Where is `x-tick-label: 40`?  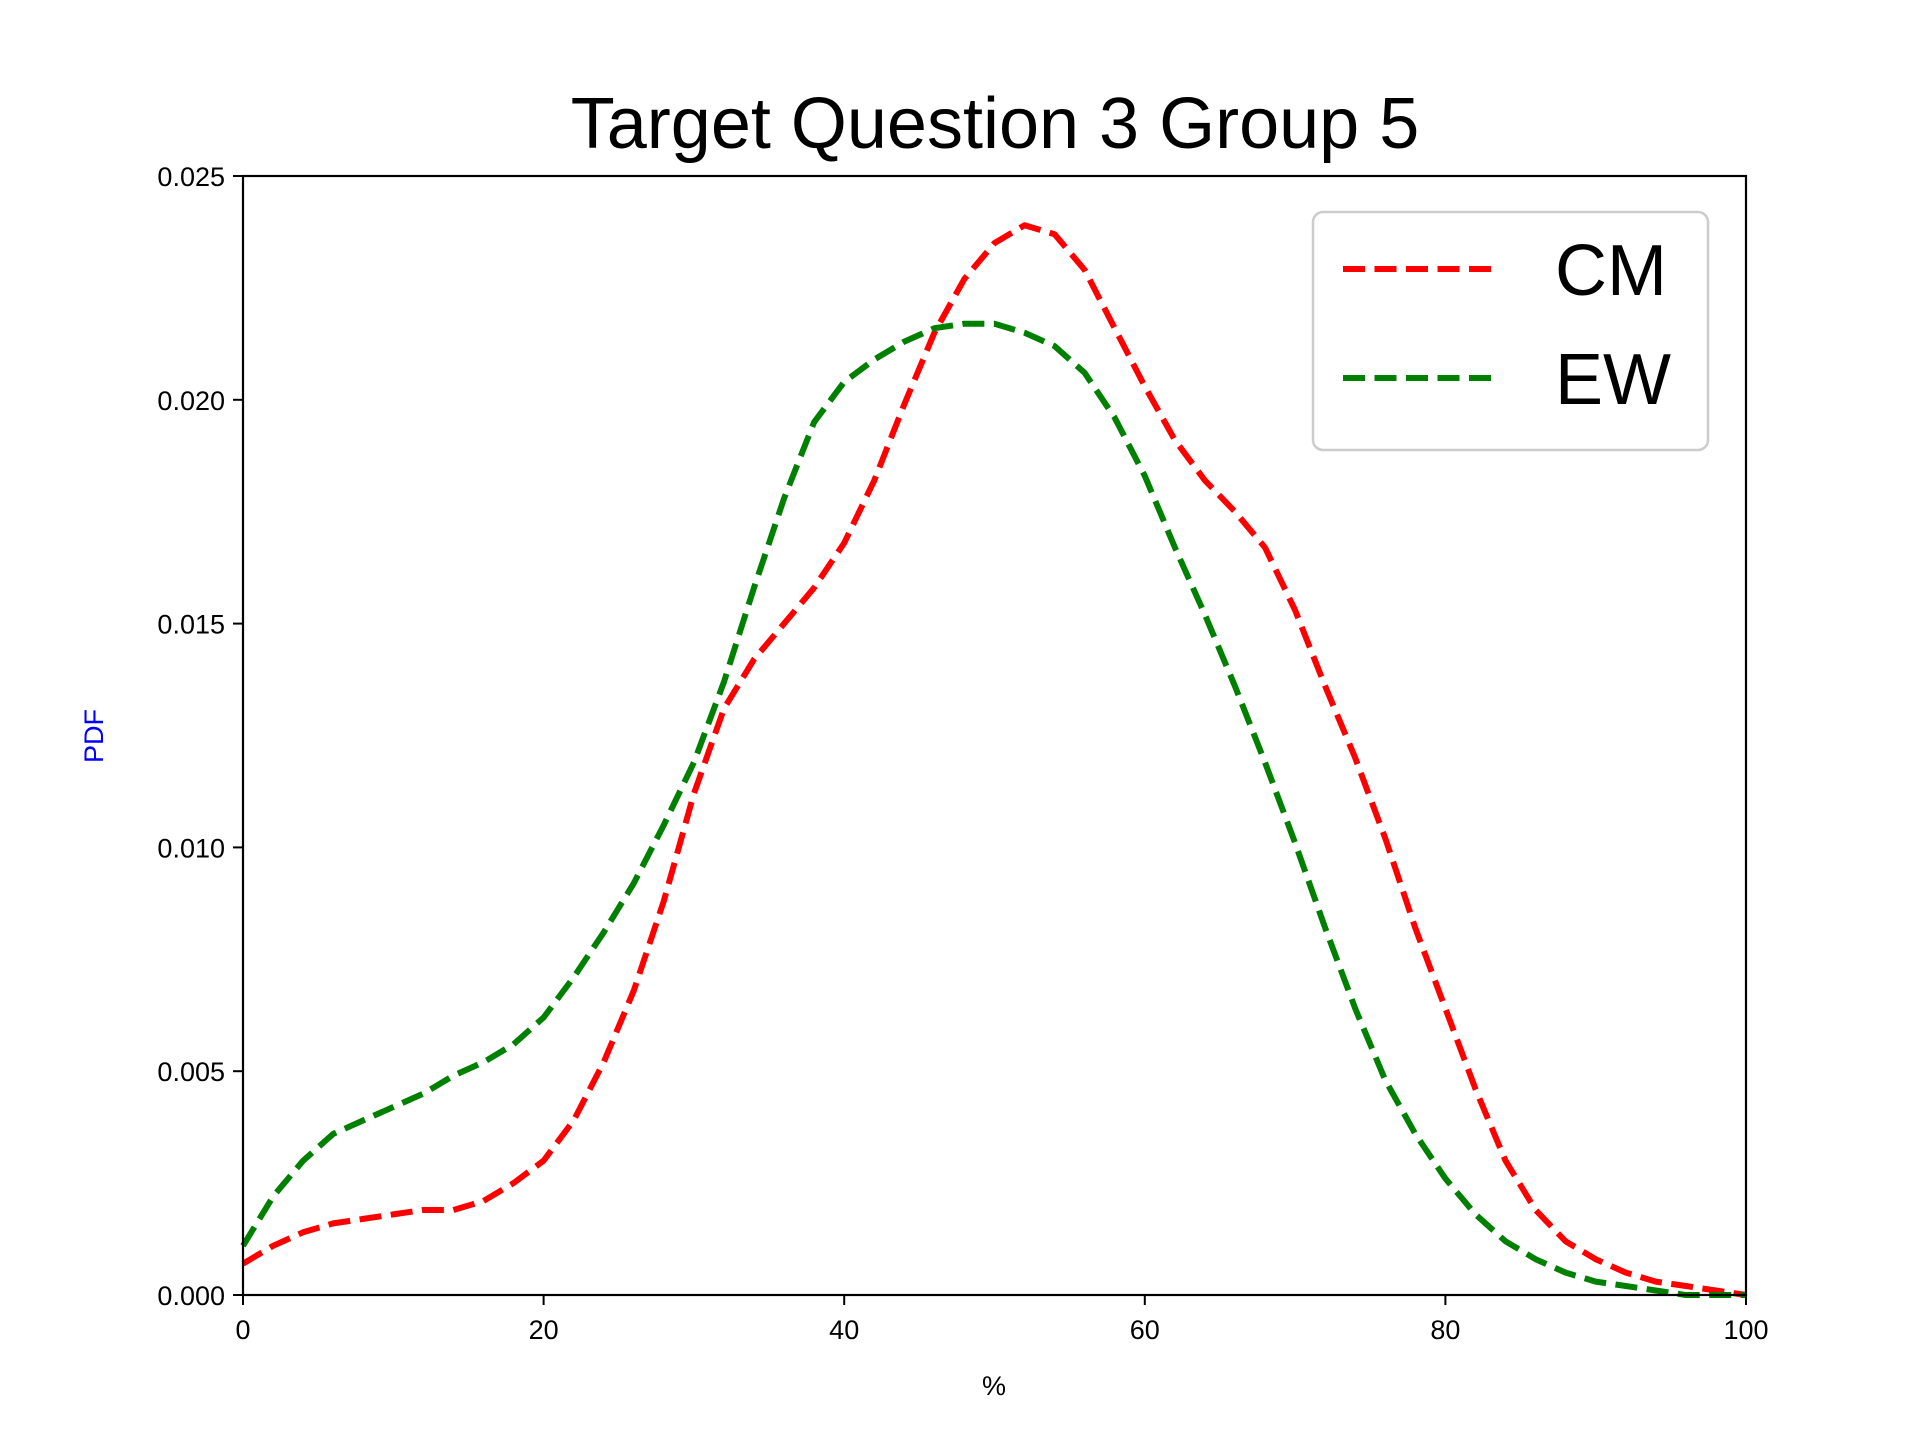
x-tick-label: 40 is located at coordinates (844, 1330).